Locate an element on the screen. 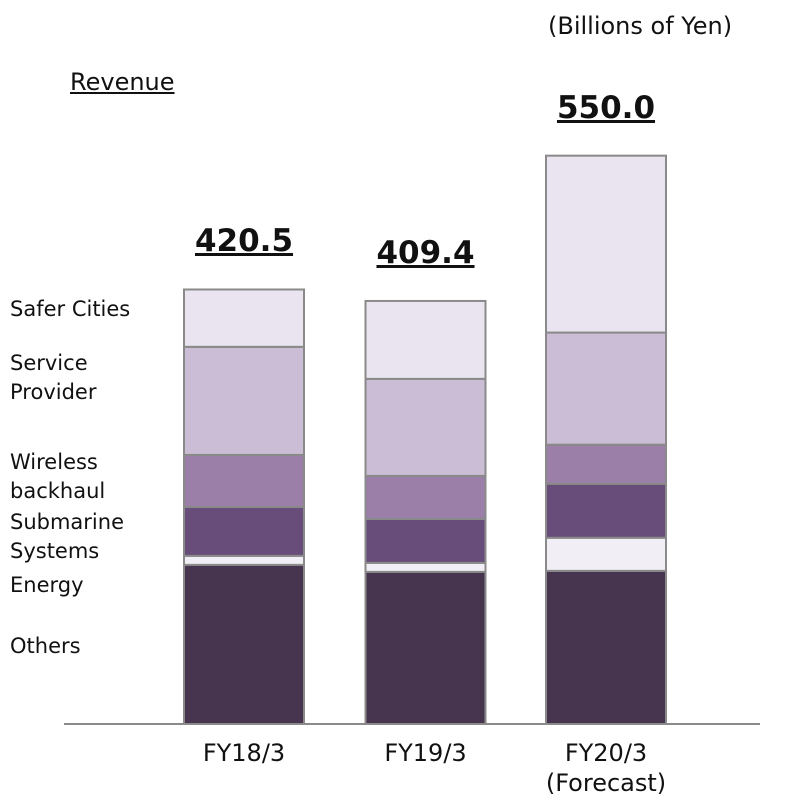  total-label: 409.4 is located at coordinates (425, 252).